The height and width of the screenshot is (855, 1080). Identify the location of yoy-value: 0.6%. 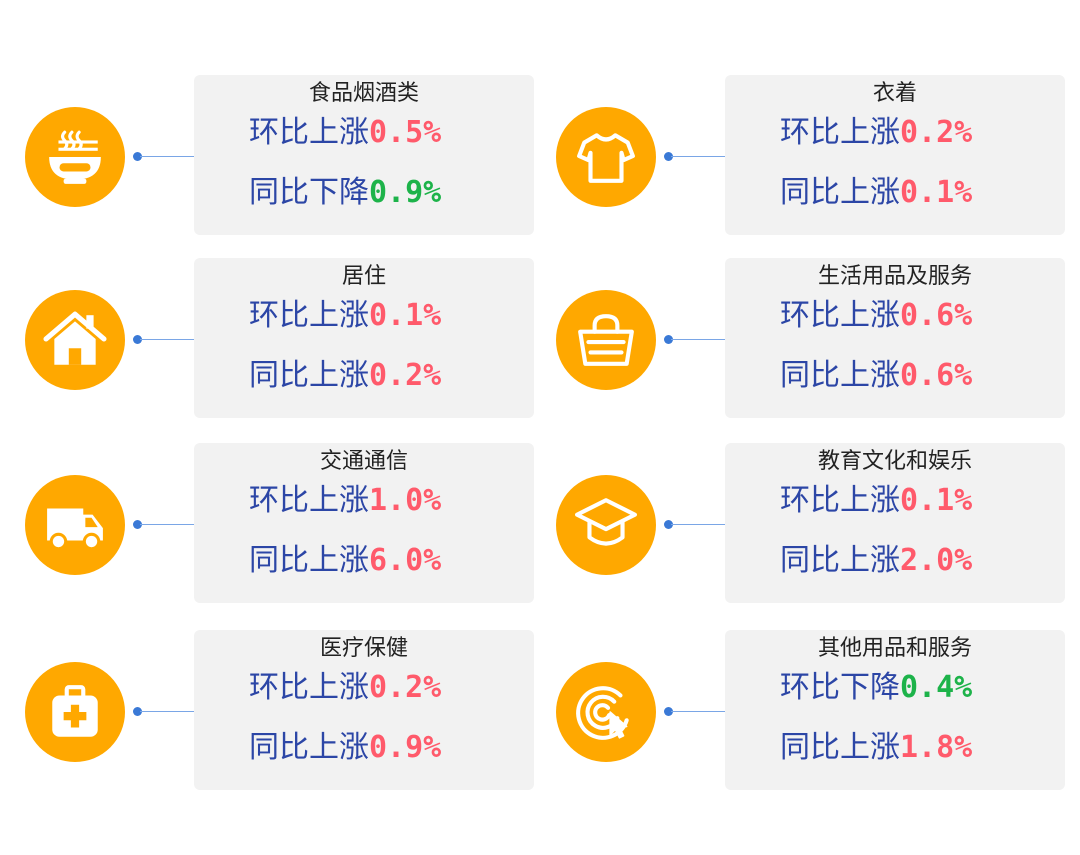
(936, 375).